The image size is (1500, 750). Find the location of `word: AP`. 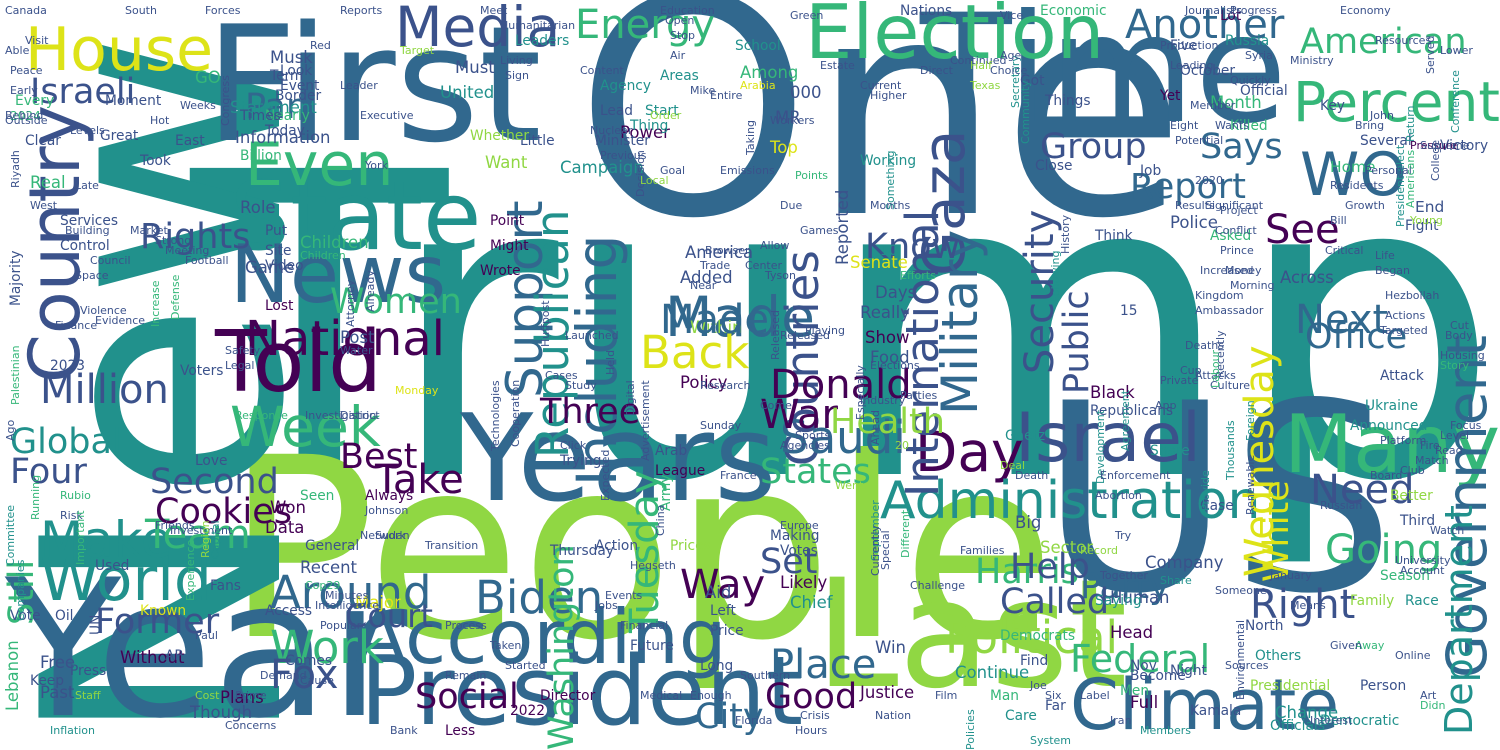

word: AP is located at coordinates (174, 656).